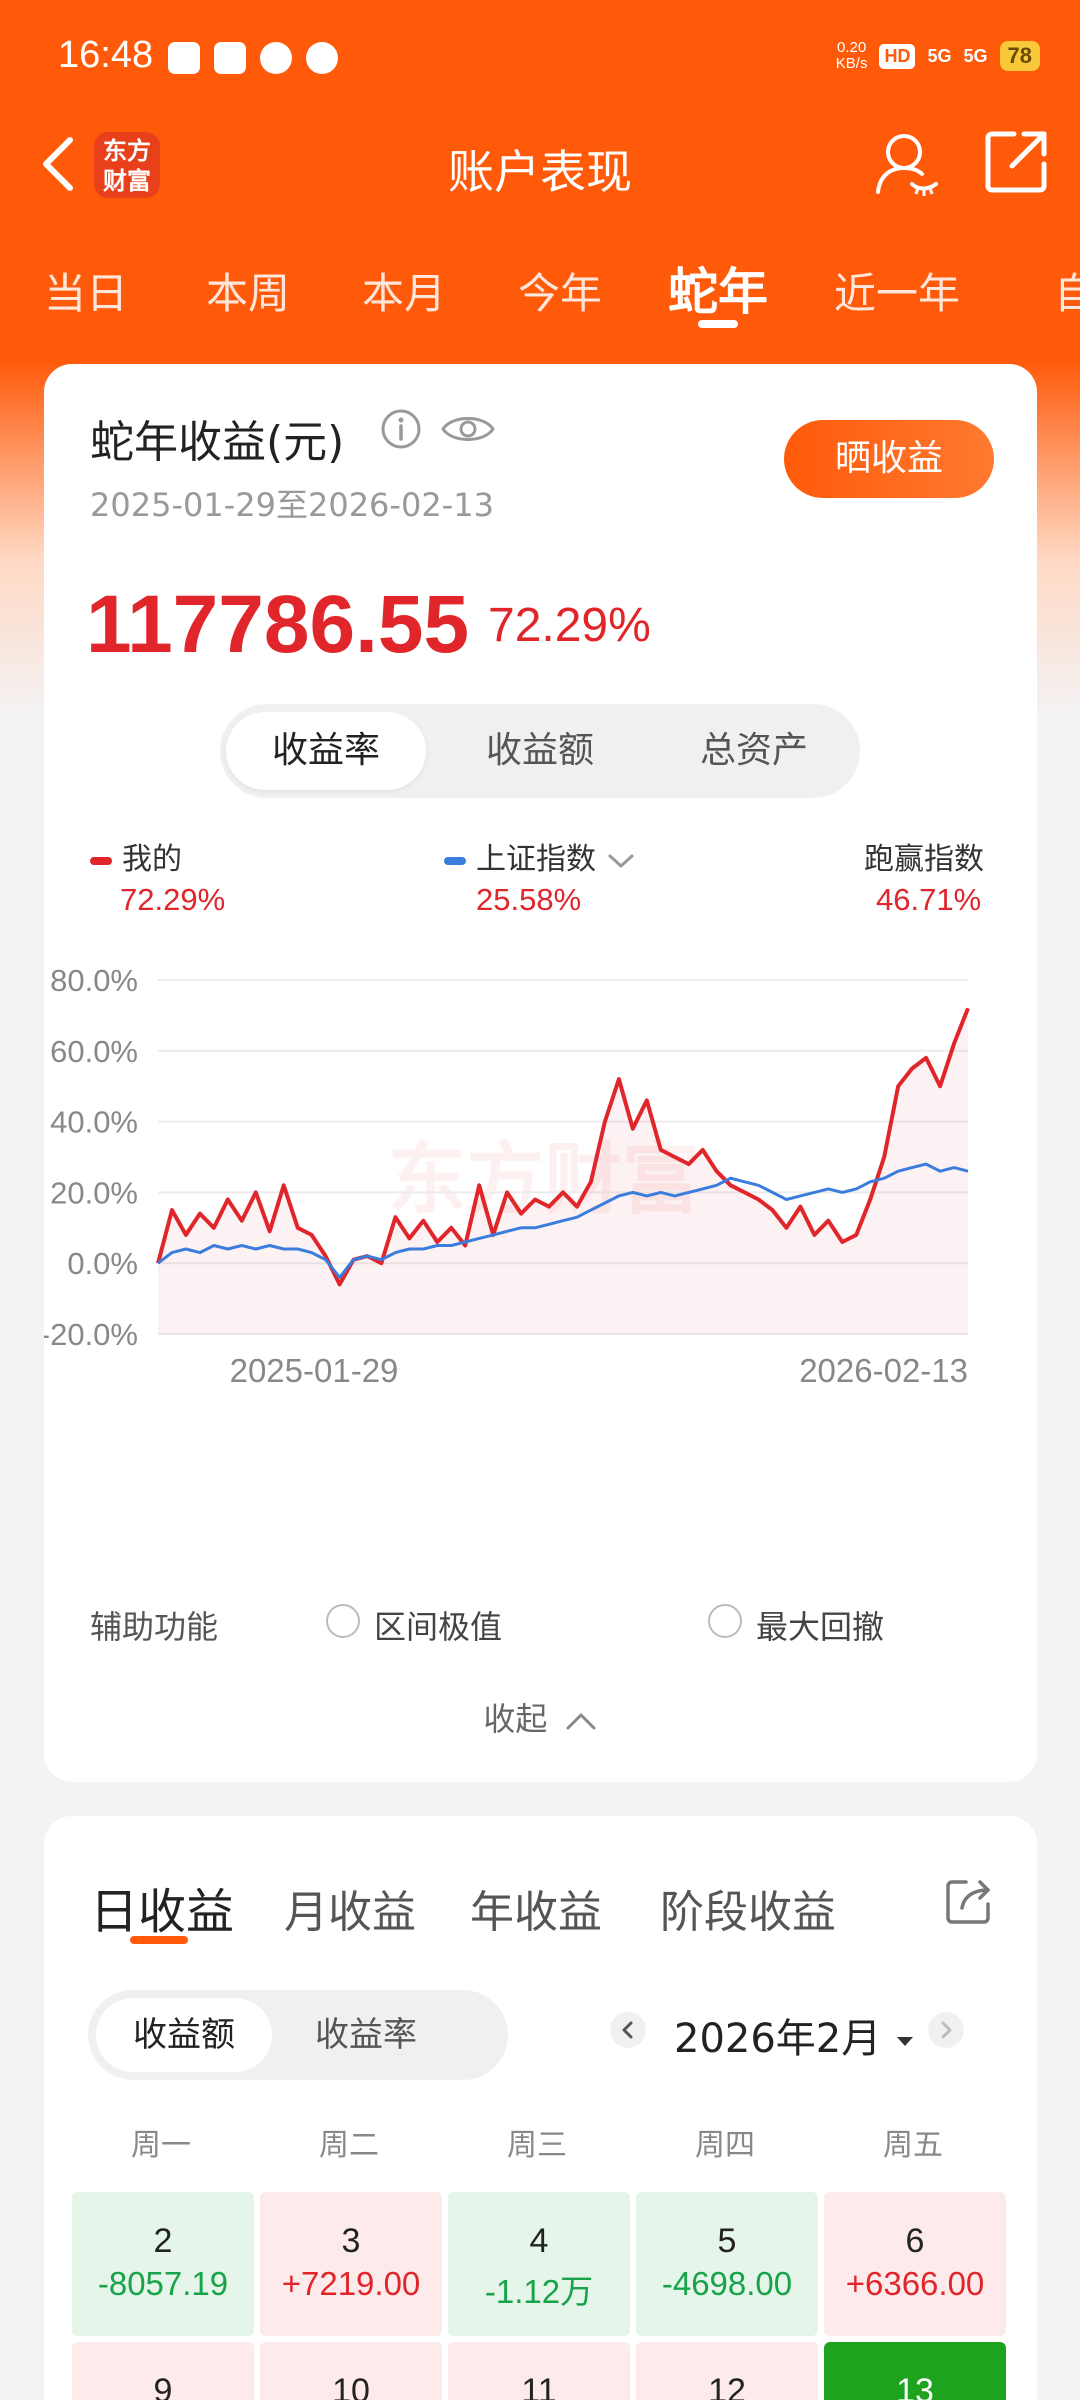 This screenshot has width=1080, height=2400. I want to click on calendar-day-number: 6, so click(915, 2241).